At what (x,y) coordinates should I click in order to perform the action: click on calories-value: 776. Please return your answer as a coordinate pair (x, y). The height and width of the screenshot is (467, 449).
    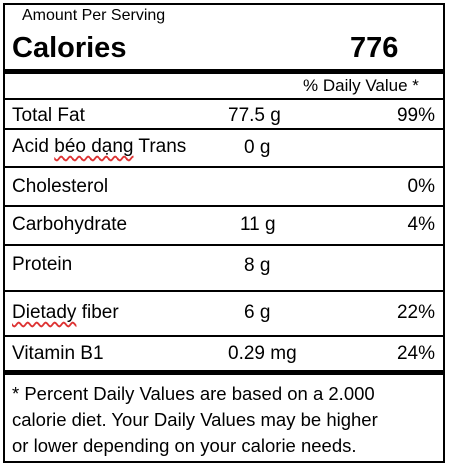
    Looking at the image, I should click on (374, 48).